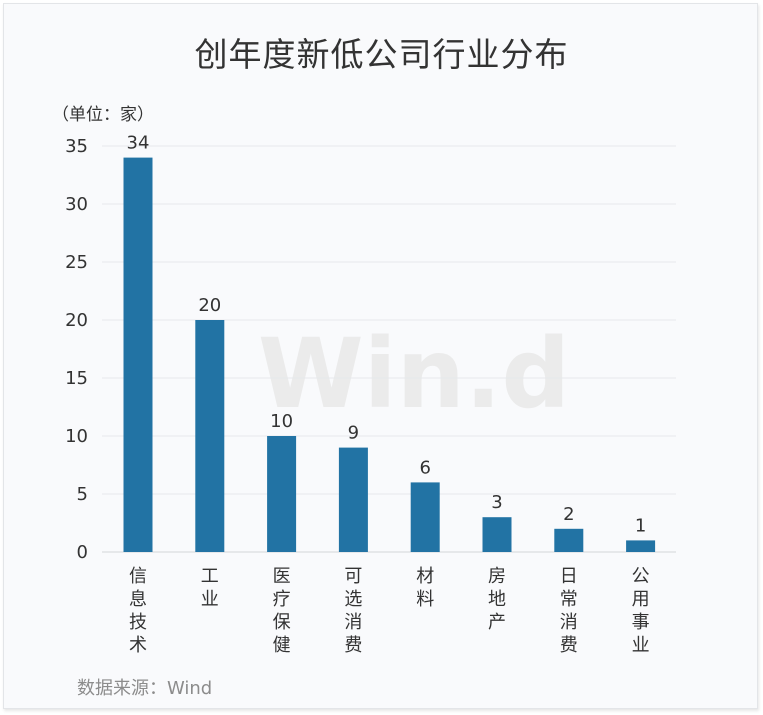 Image resolution: width=763 pixels, height=715 pixels. Describe the element at coordinates (496, 502) in the screenshot. I see `value-label: 3` at that location.